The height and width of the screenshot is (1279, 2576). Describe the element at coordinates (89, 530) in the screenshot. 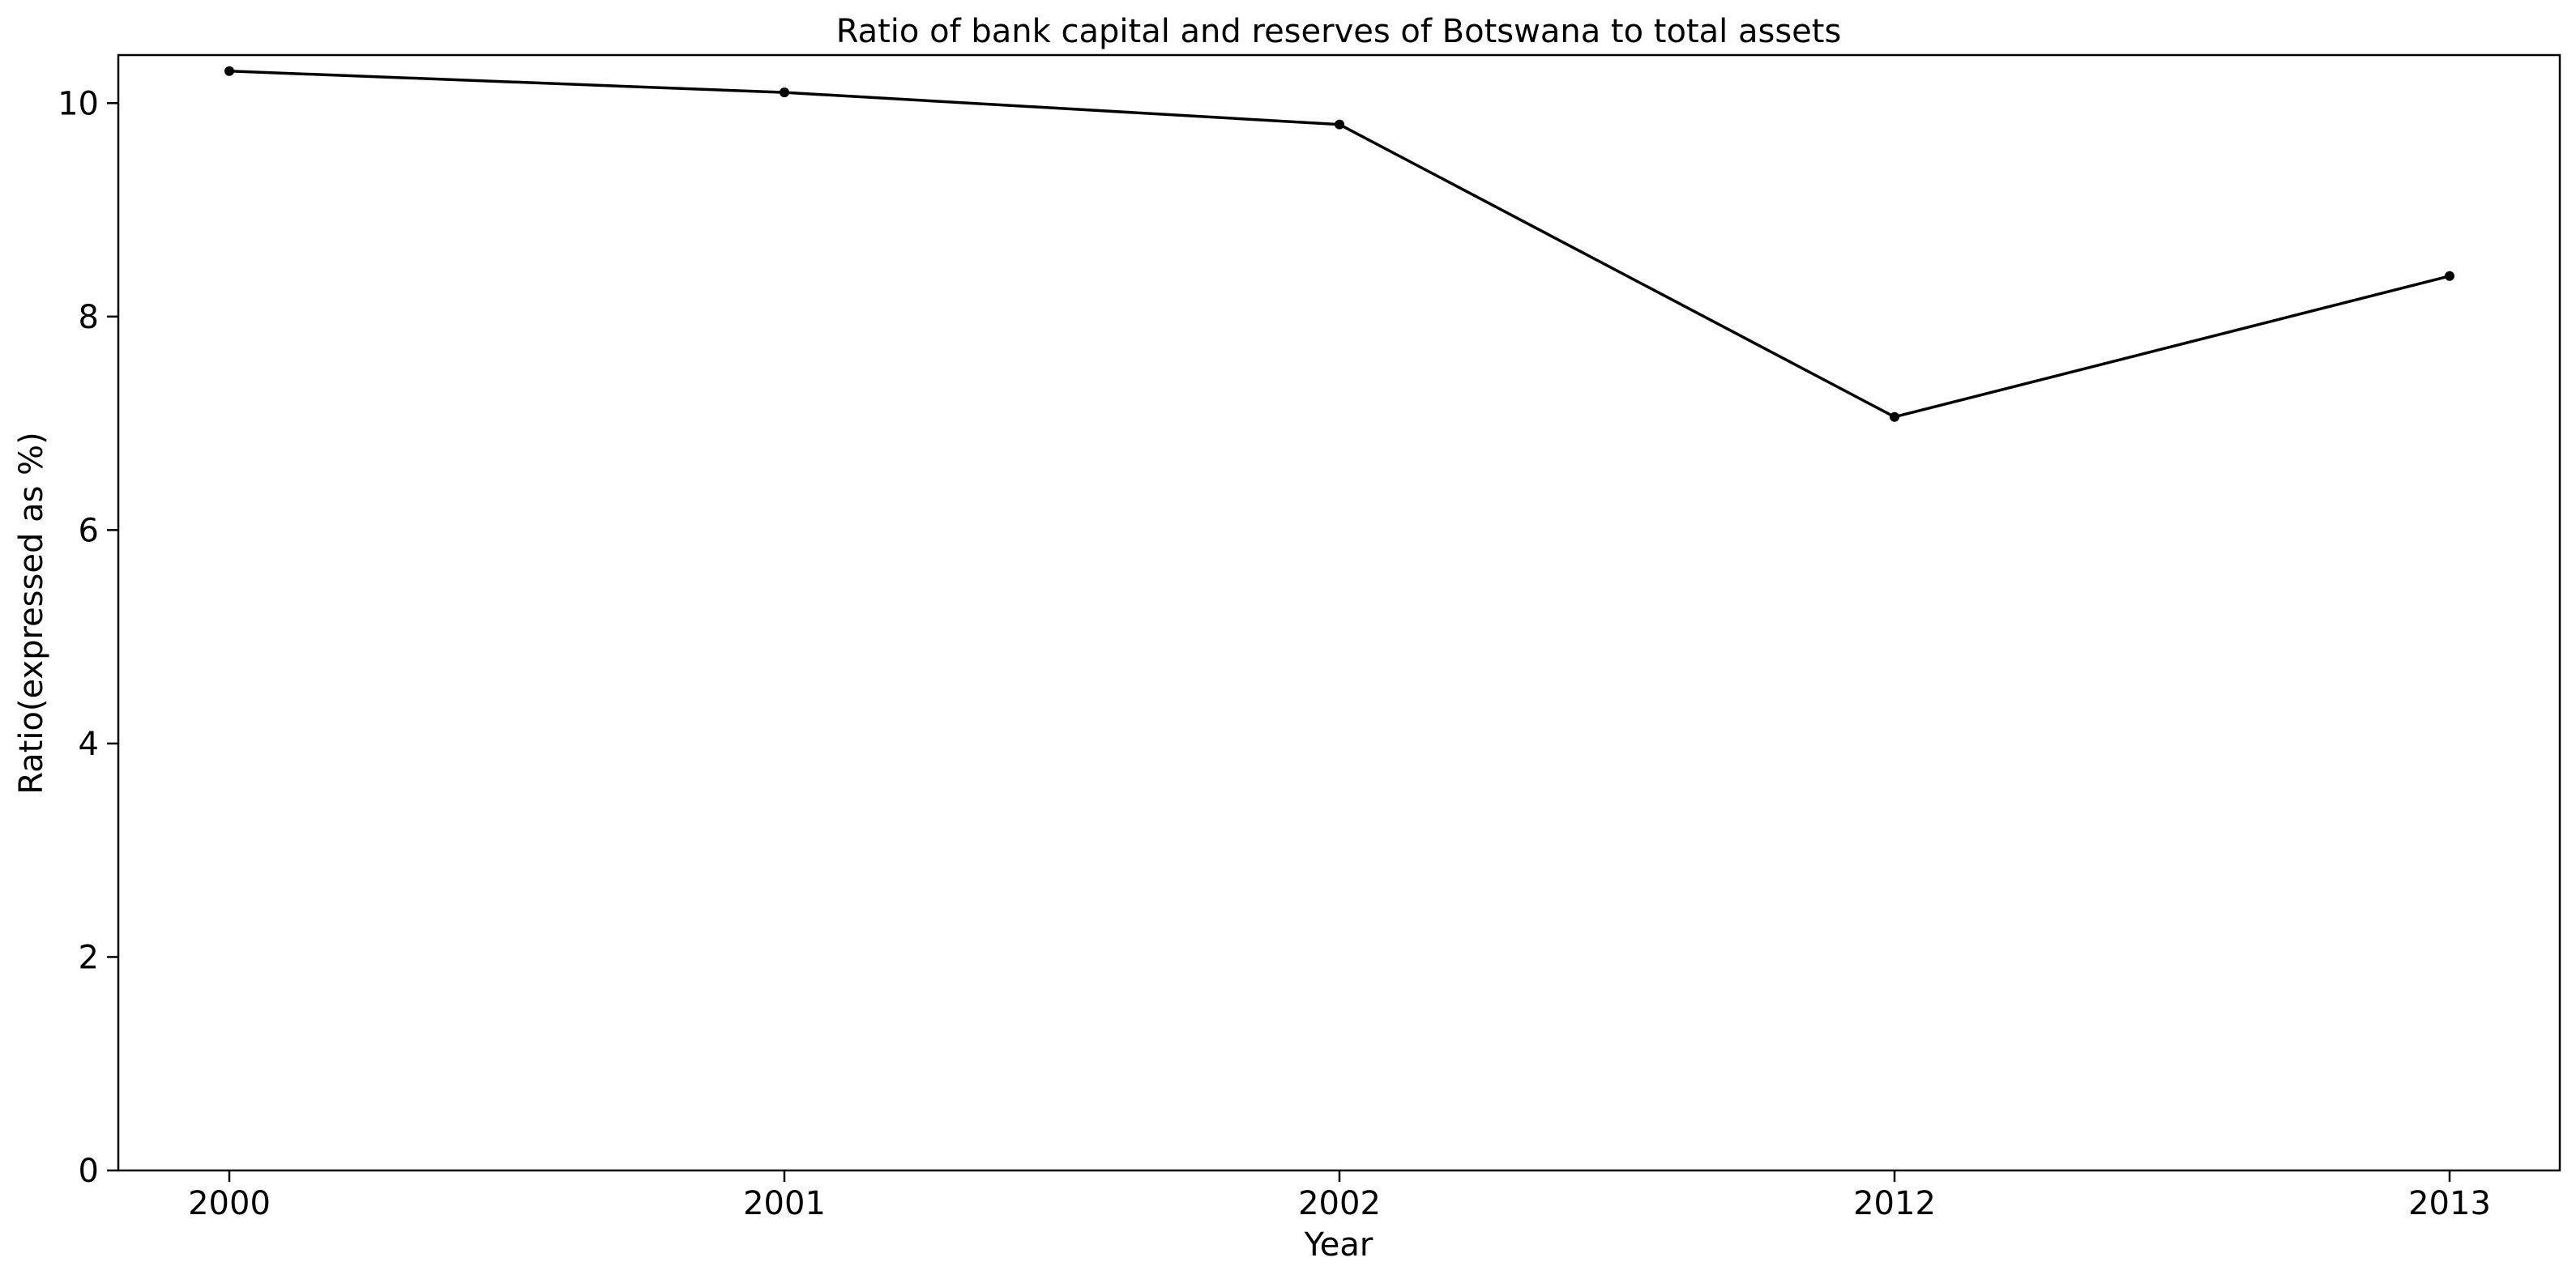

I see `y-tick-label: 6` at that location.